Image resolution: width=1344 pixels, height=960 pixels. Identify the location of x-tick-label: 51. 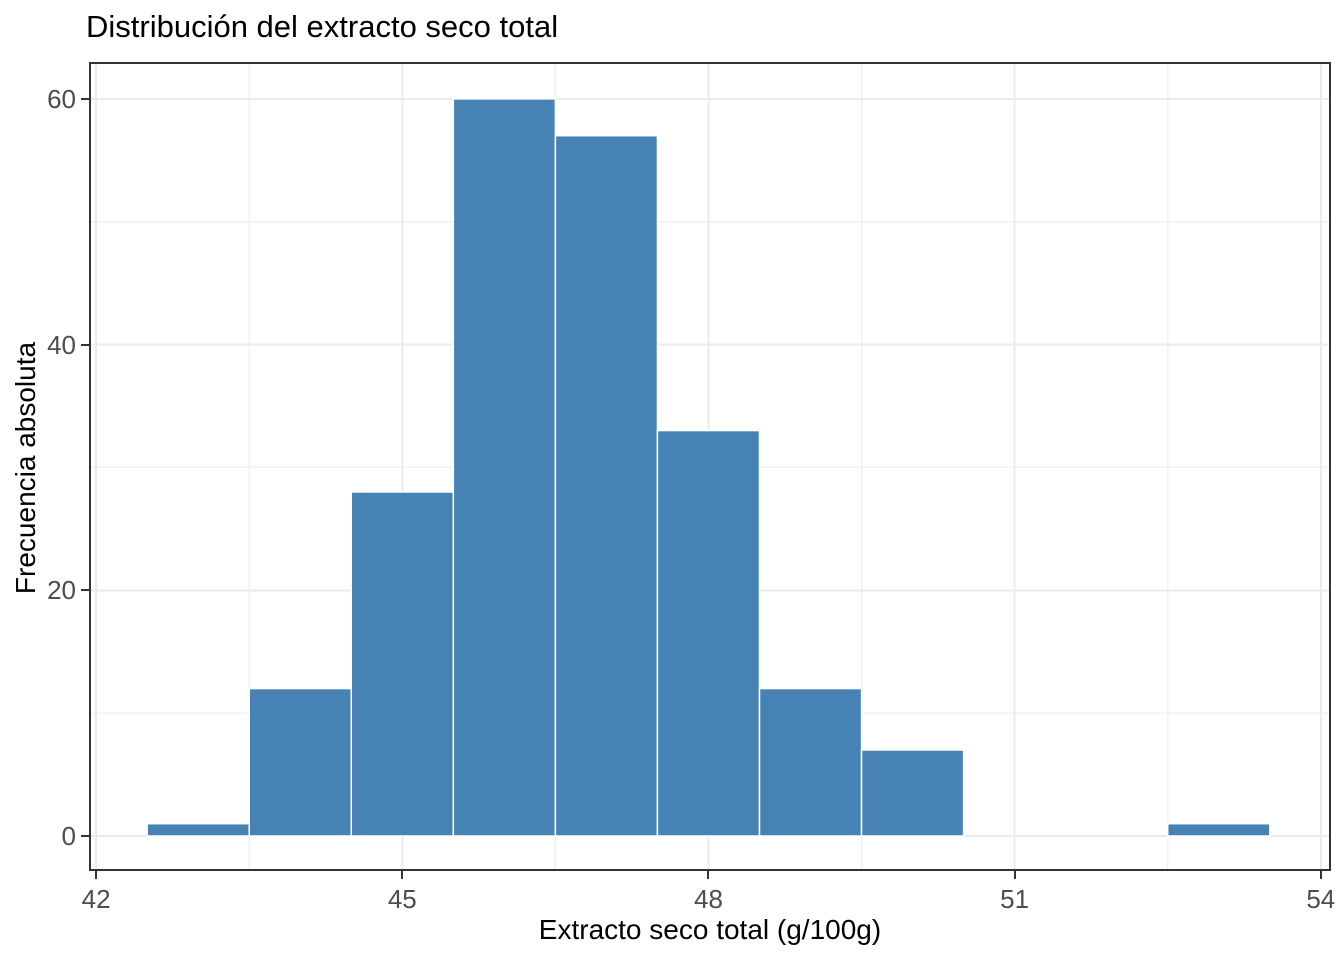
(1015, 899).